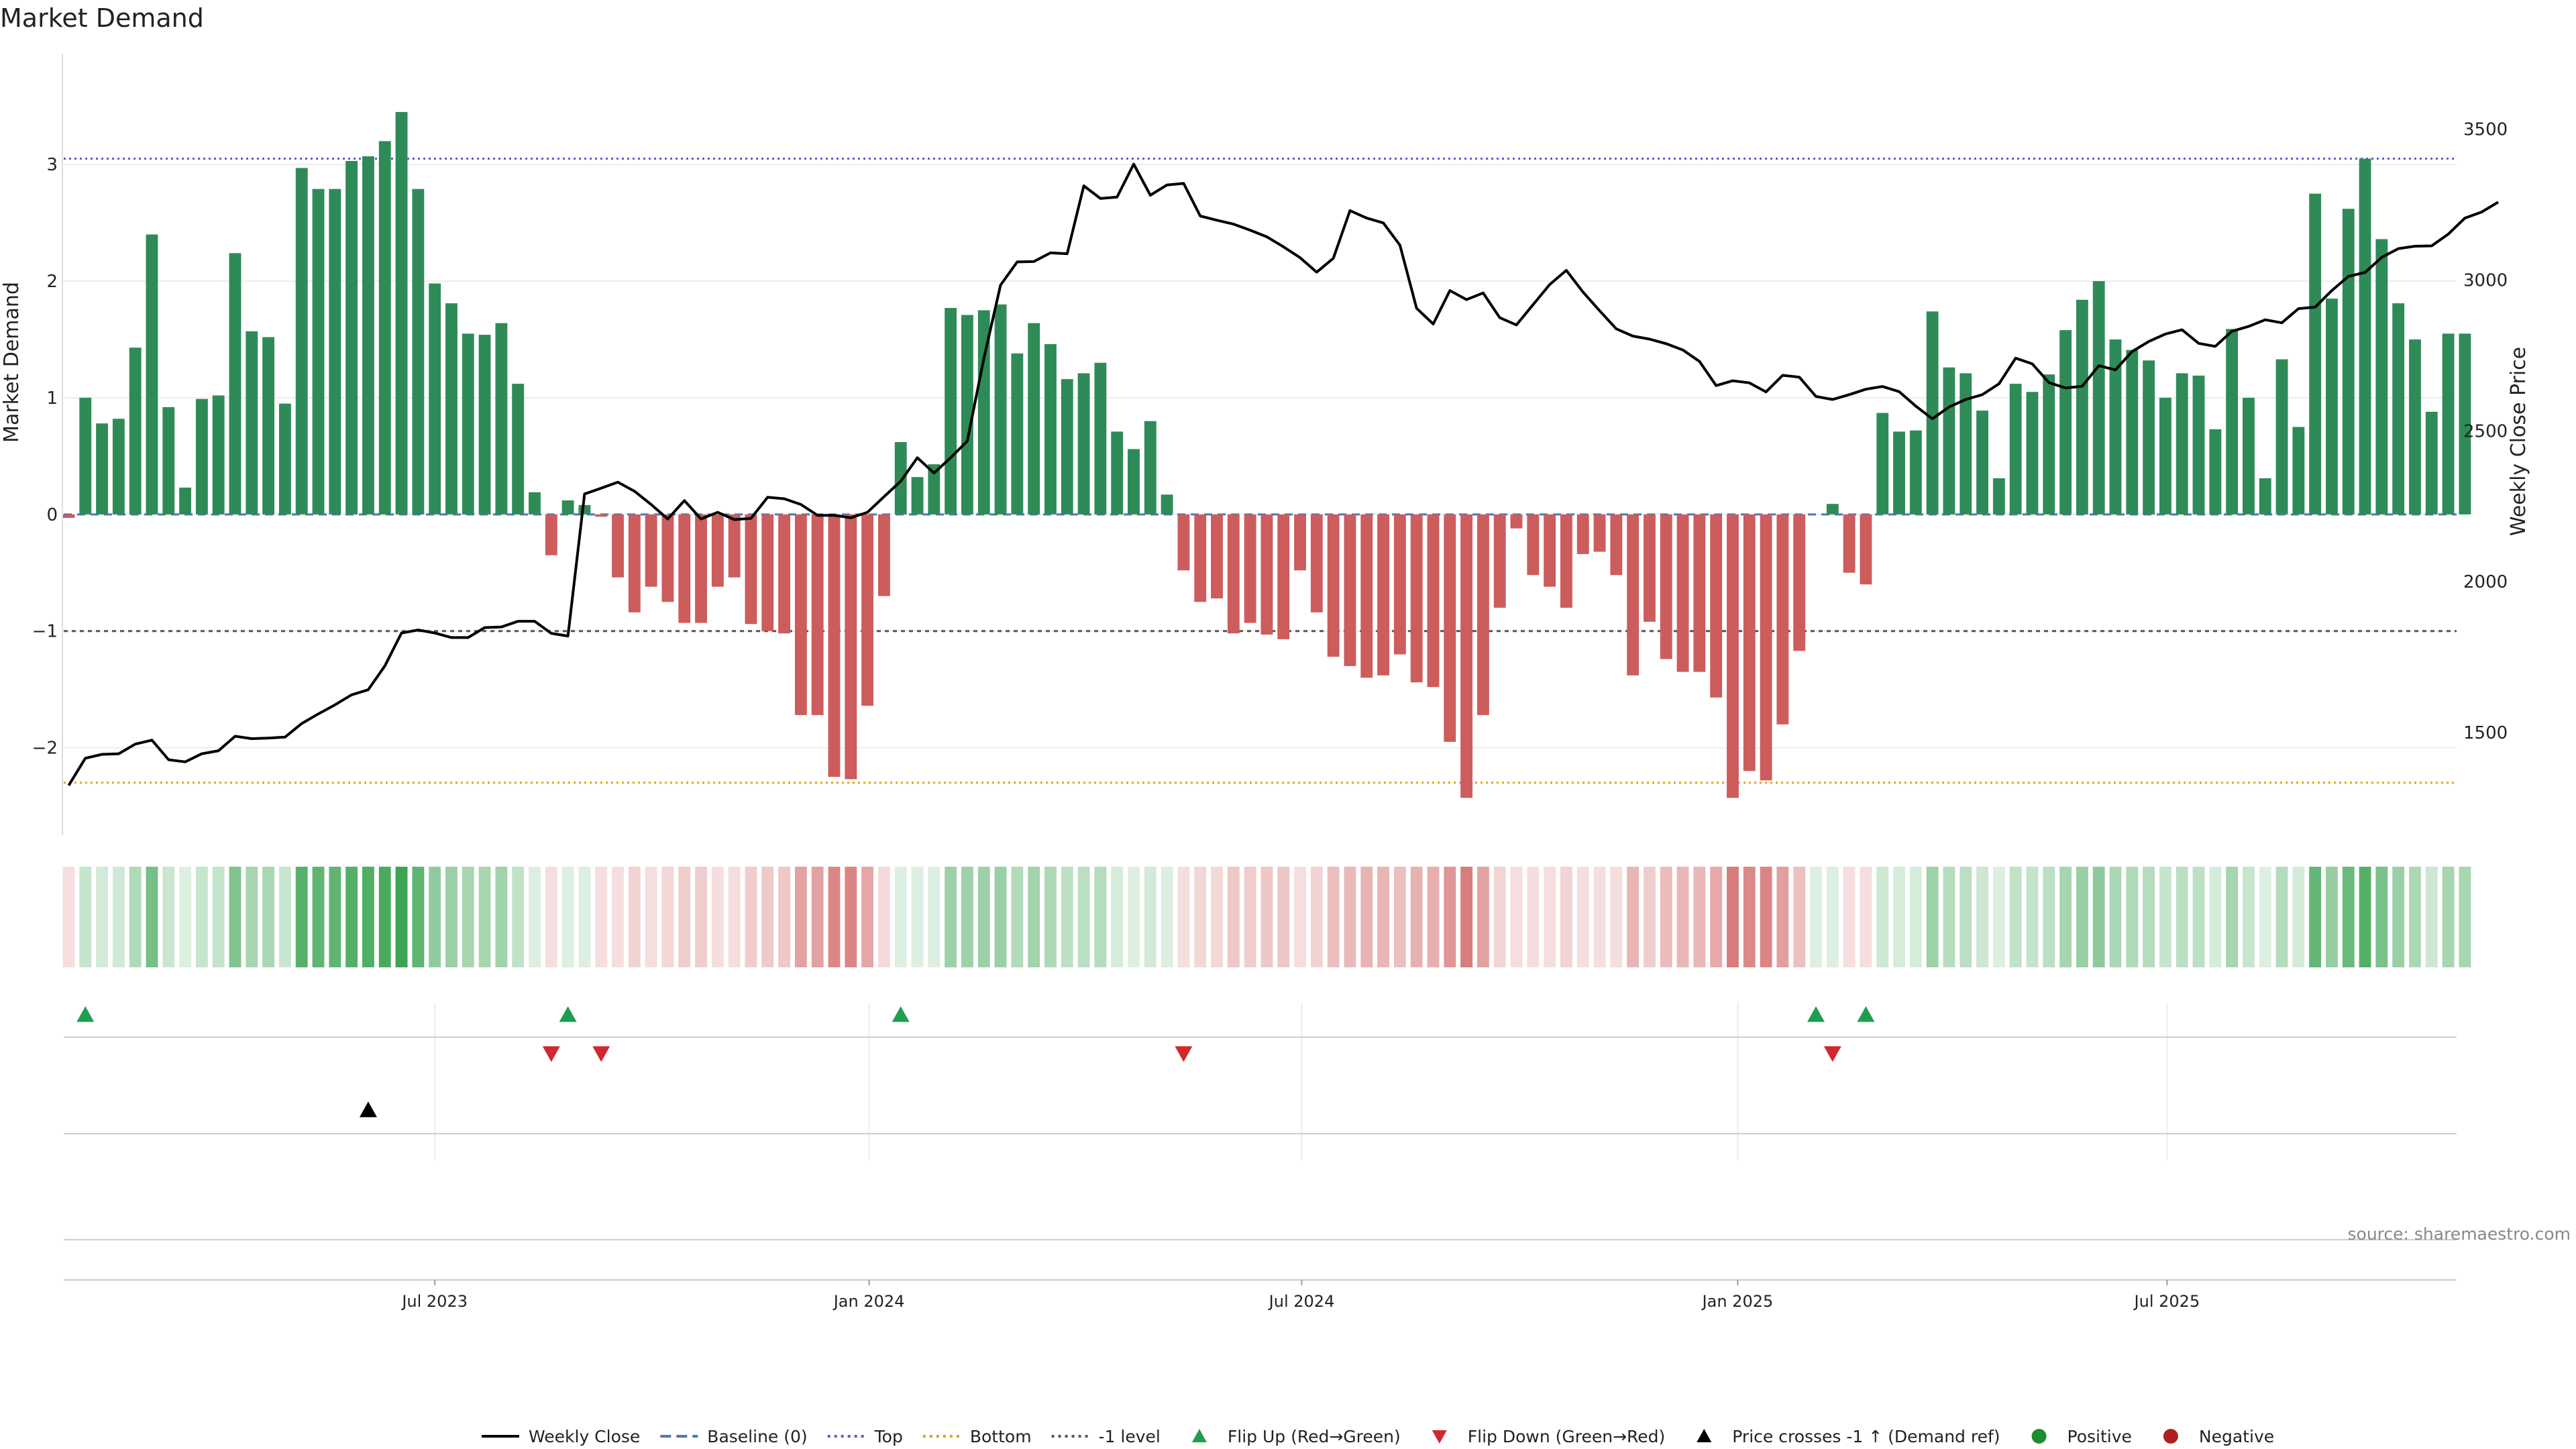 Image resolution: width=2576 pixels, height=1449 pixels. I want to click on legend-label-7: Price crosses -1 ↑ (Demand ref), so click(1866, 1436).